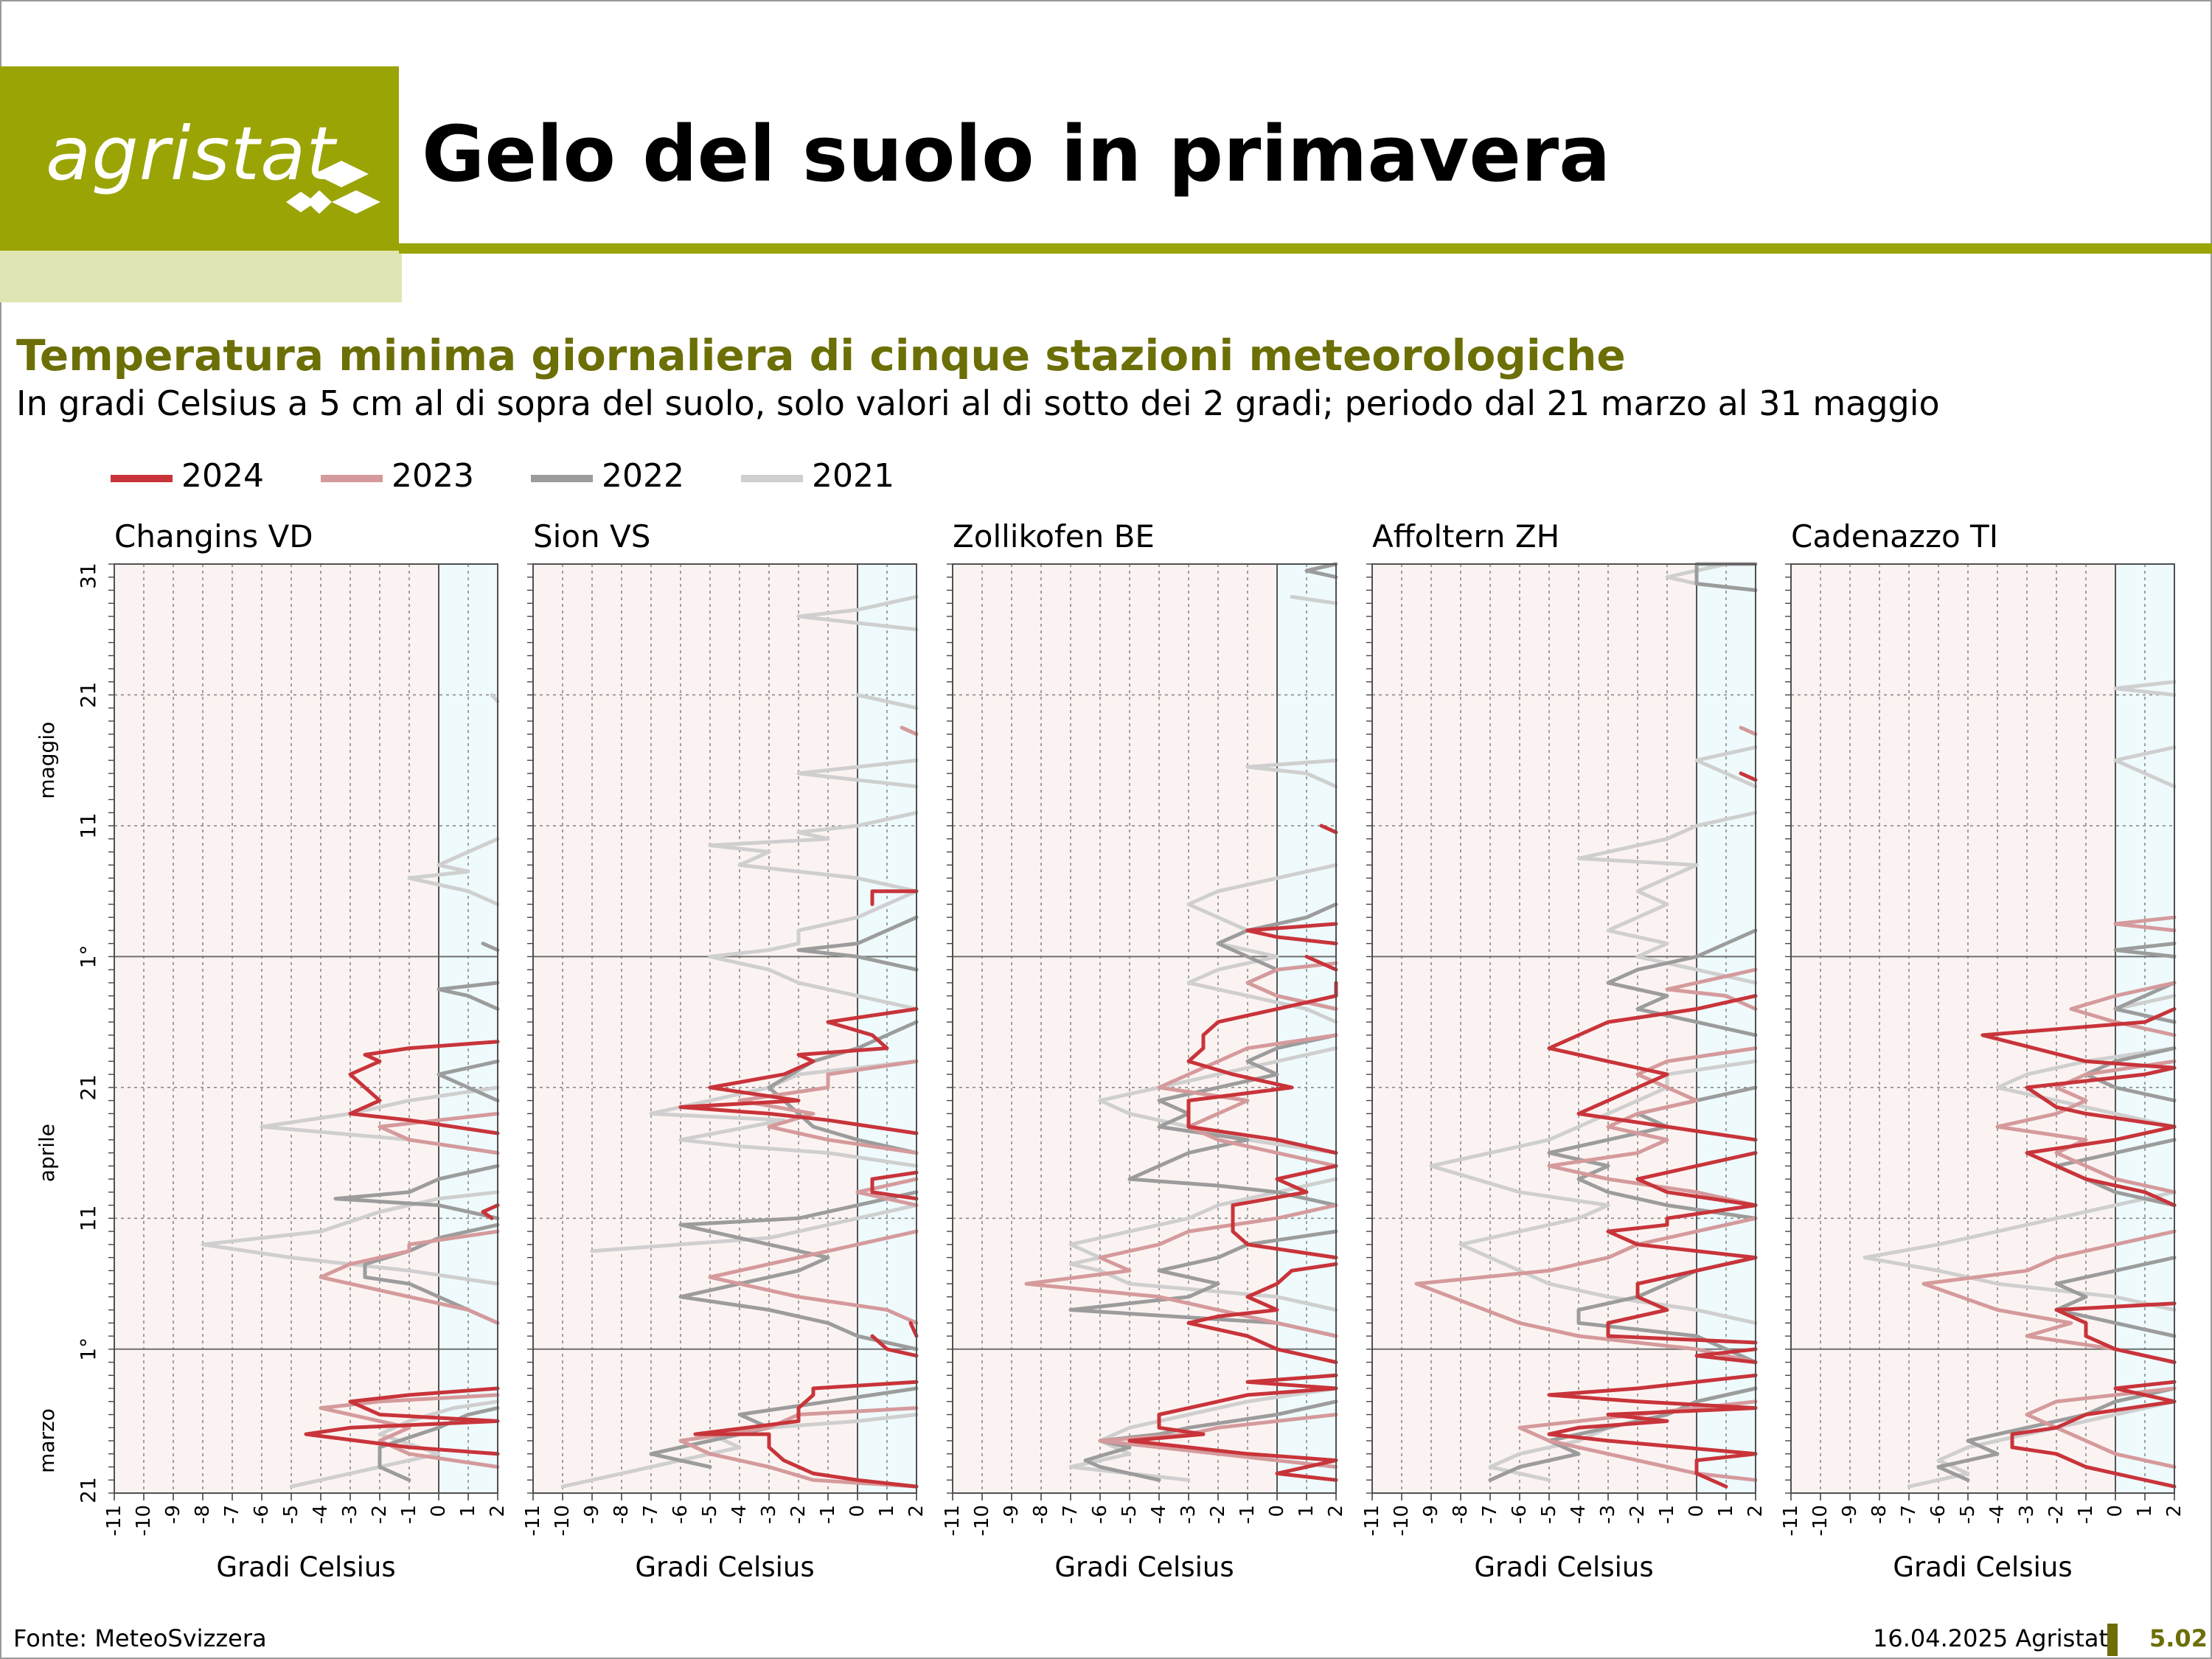  Describe the element at coordinates (2112, 1640) in the screenshot. I see `footer-bar` at that location.